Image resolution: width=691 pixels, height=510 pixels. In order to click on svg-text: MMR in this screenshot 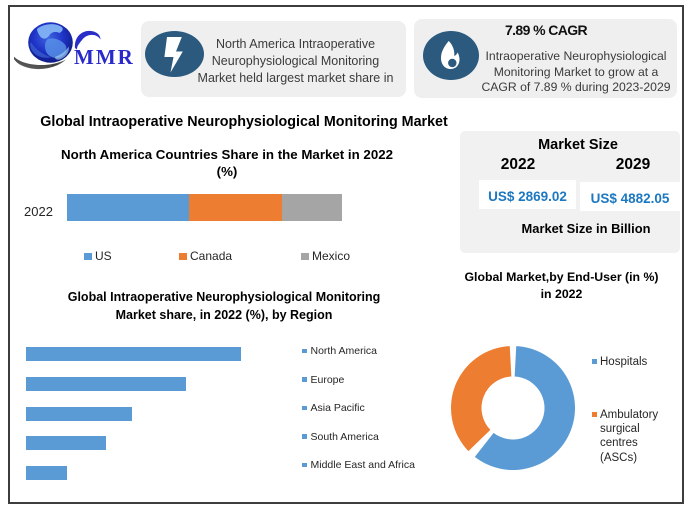, I will do `click(104, 57)`.